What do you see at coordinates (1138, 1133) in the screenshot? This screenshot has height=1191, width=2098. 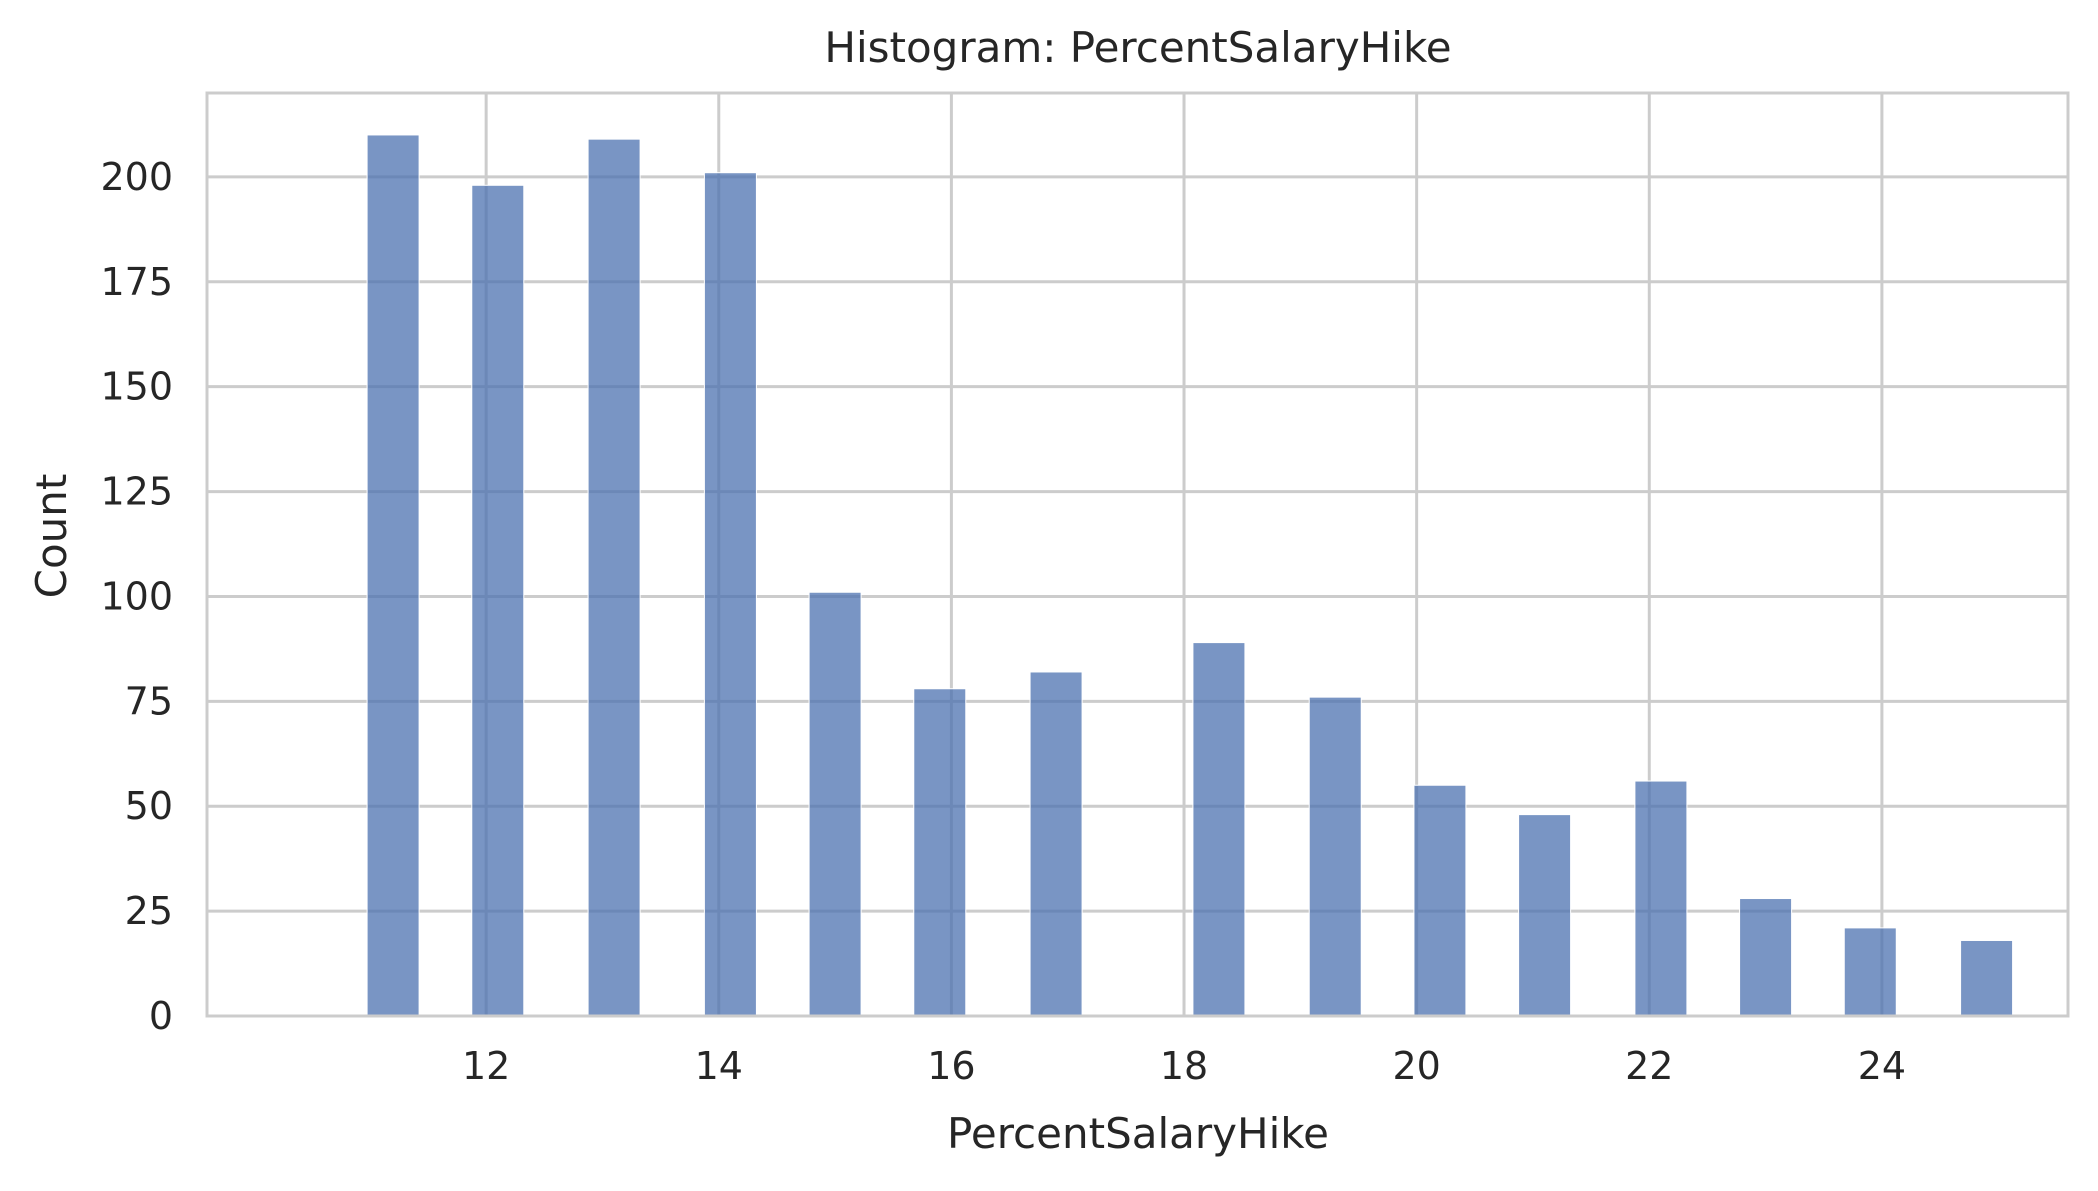 I see `x-axis-label: PercentSalaryHike` at bounding box center [1138, 1133].